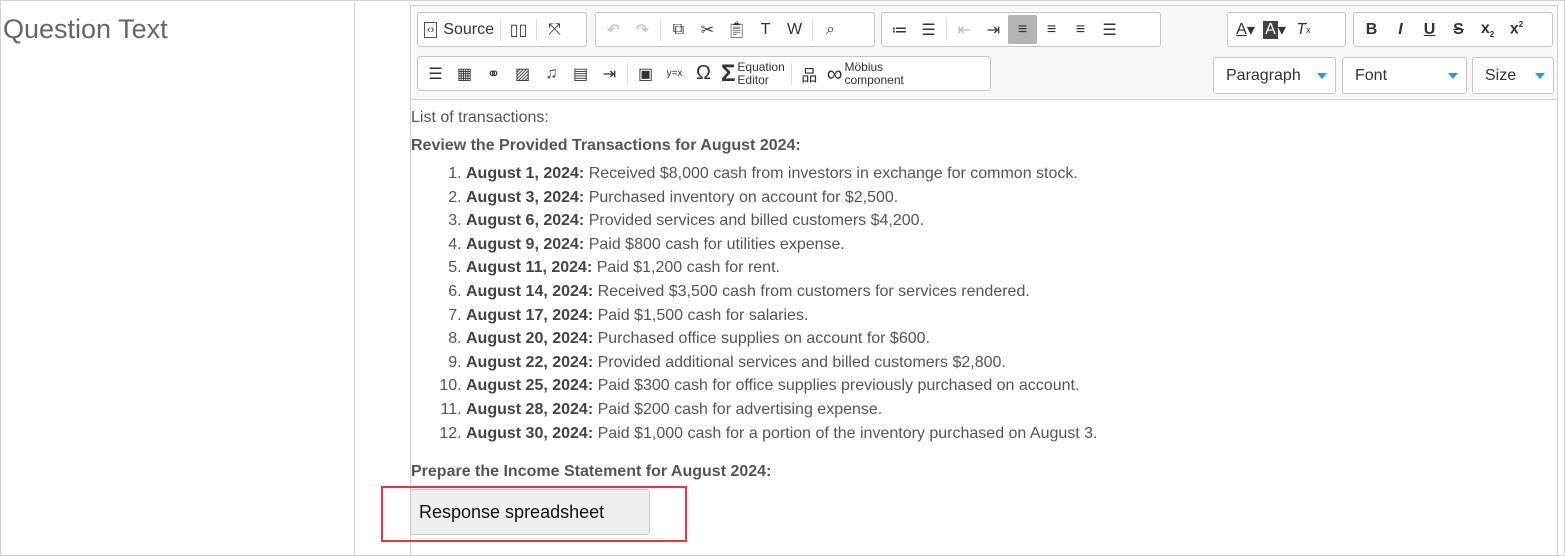  What do you see at coordinates (459, 29) in the screenshot?
I see `source-button: ‹› Source` at bounding box center [459, 29].